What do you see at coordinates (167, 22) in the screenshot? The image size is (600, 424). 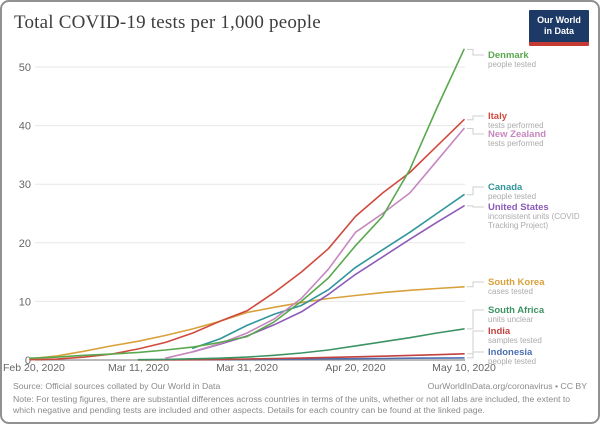 I see `page-title: Total COVID-19 tests per 1,000 people` at bounding box center [167, 22].